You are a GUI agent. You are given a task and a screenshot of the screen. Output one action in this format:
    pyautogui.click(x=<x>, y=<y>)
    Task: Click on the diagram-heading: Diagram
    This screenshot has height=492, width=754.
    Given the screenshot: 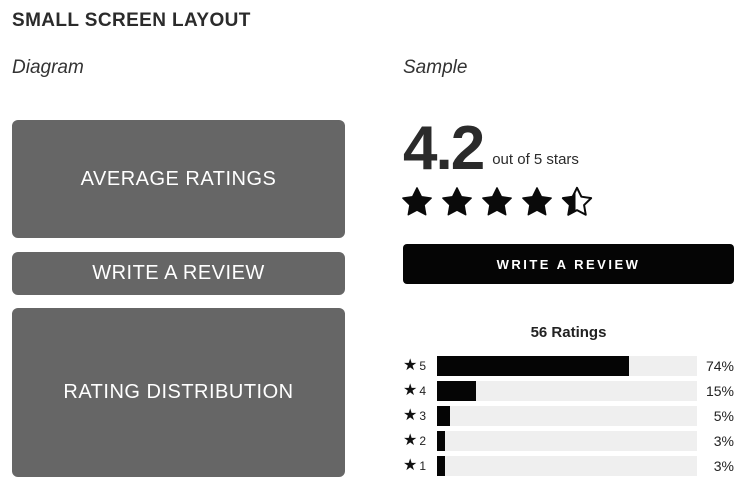 What is the action you would take?
    pyautogui.click(x=48, y=67)
    